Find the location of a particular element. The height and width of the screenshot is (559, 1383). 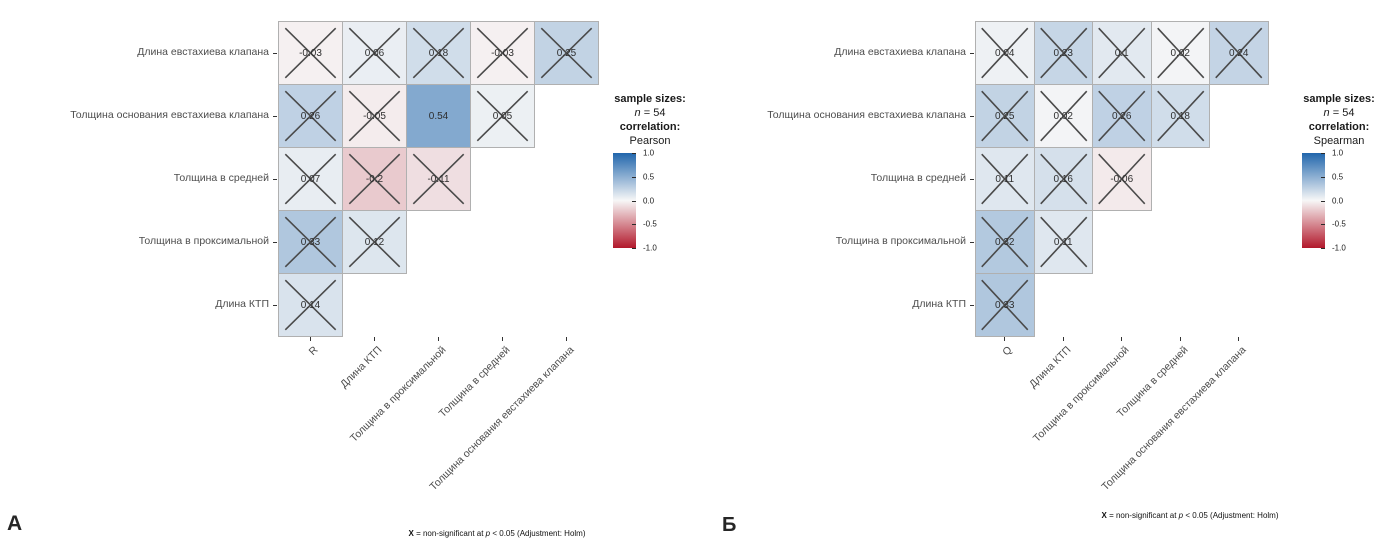

correlation-value: 0.05 is located at coordinates (502, 116).